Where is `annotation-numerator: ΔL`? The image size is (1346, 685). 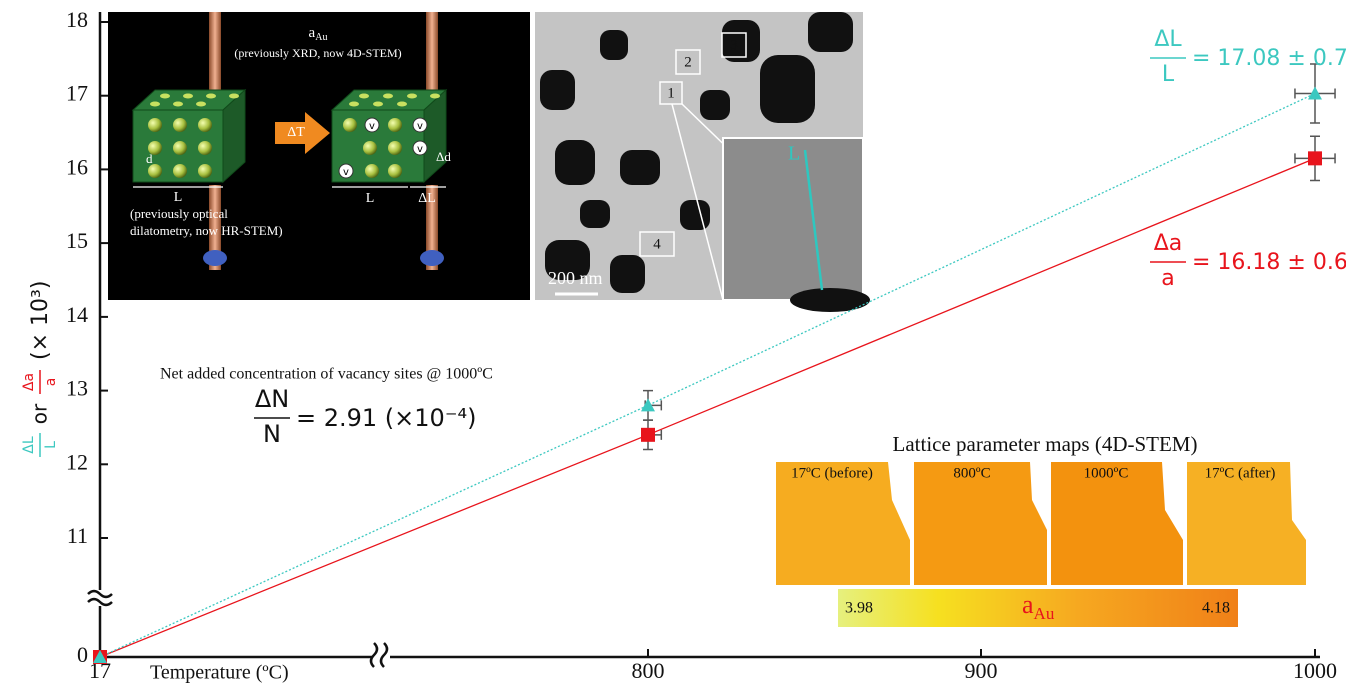 annotation-numerator: ΔL is located at coordinates (1168, 39).